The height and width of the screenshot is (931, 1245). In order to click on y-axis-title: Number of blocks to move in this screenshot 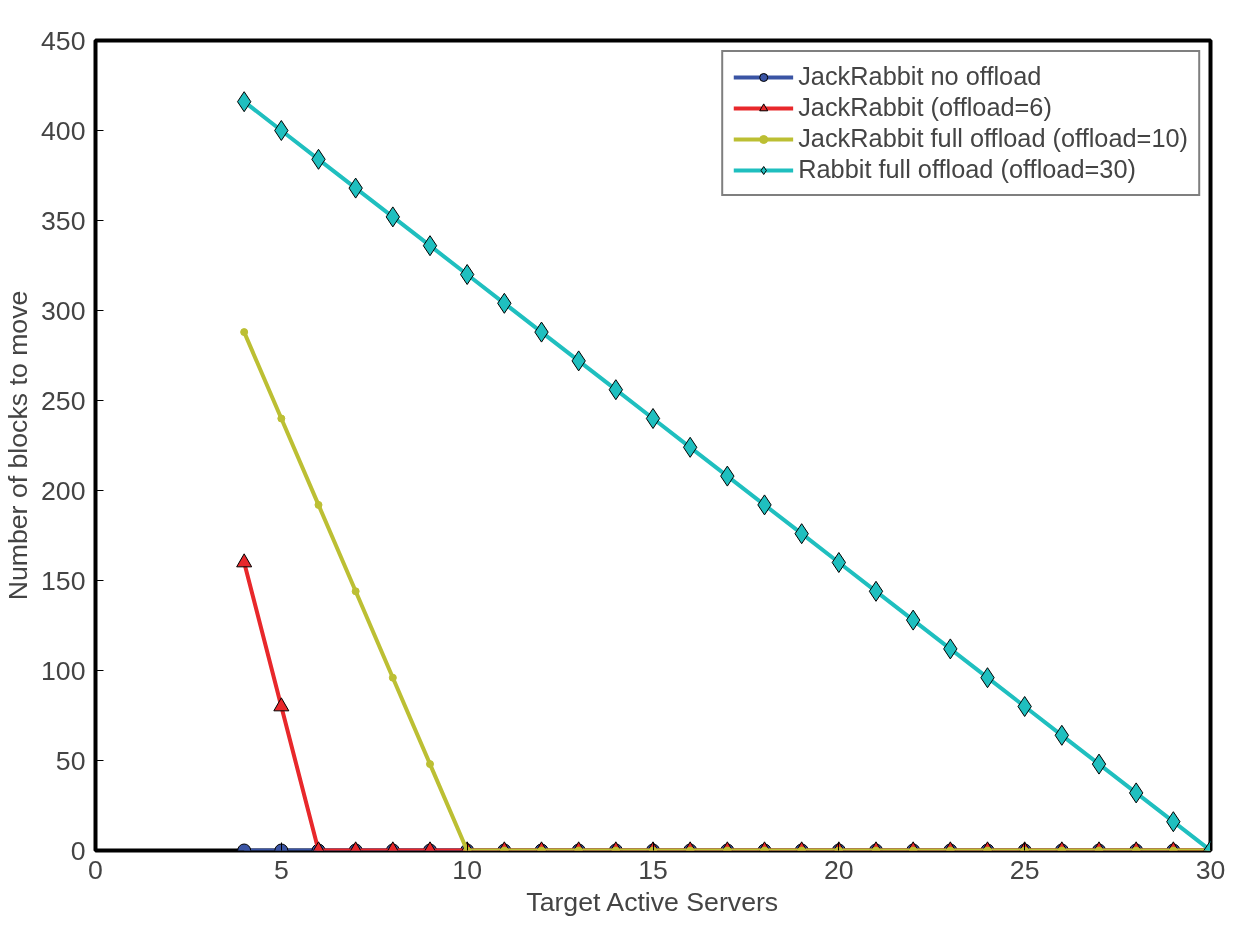, I will do `click(18, 445)`.